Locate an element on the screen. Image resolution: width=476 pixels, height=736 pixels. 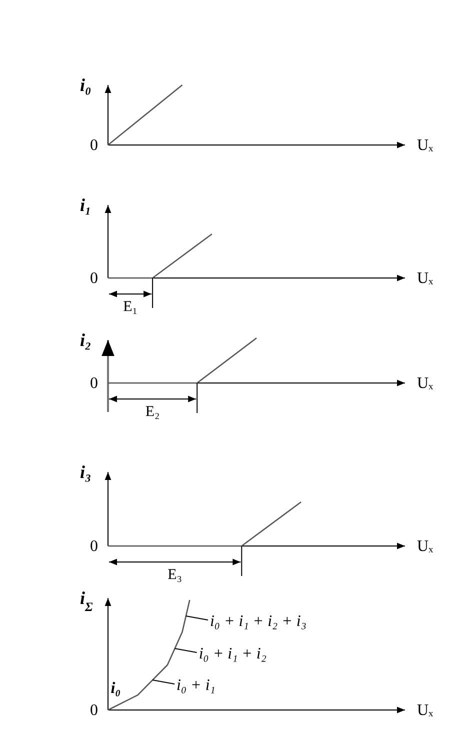
y-axis-title: i₃ is located at coordinates (86, 472).